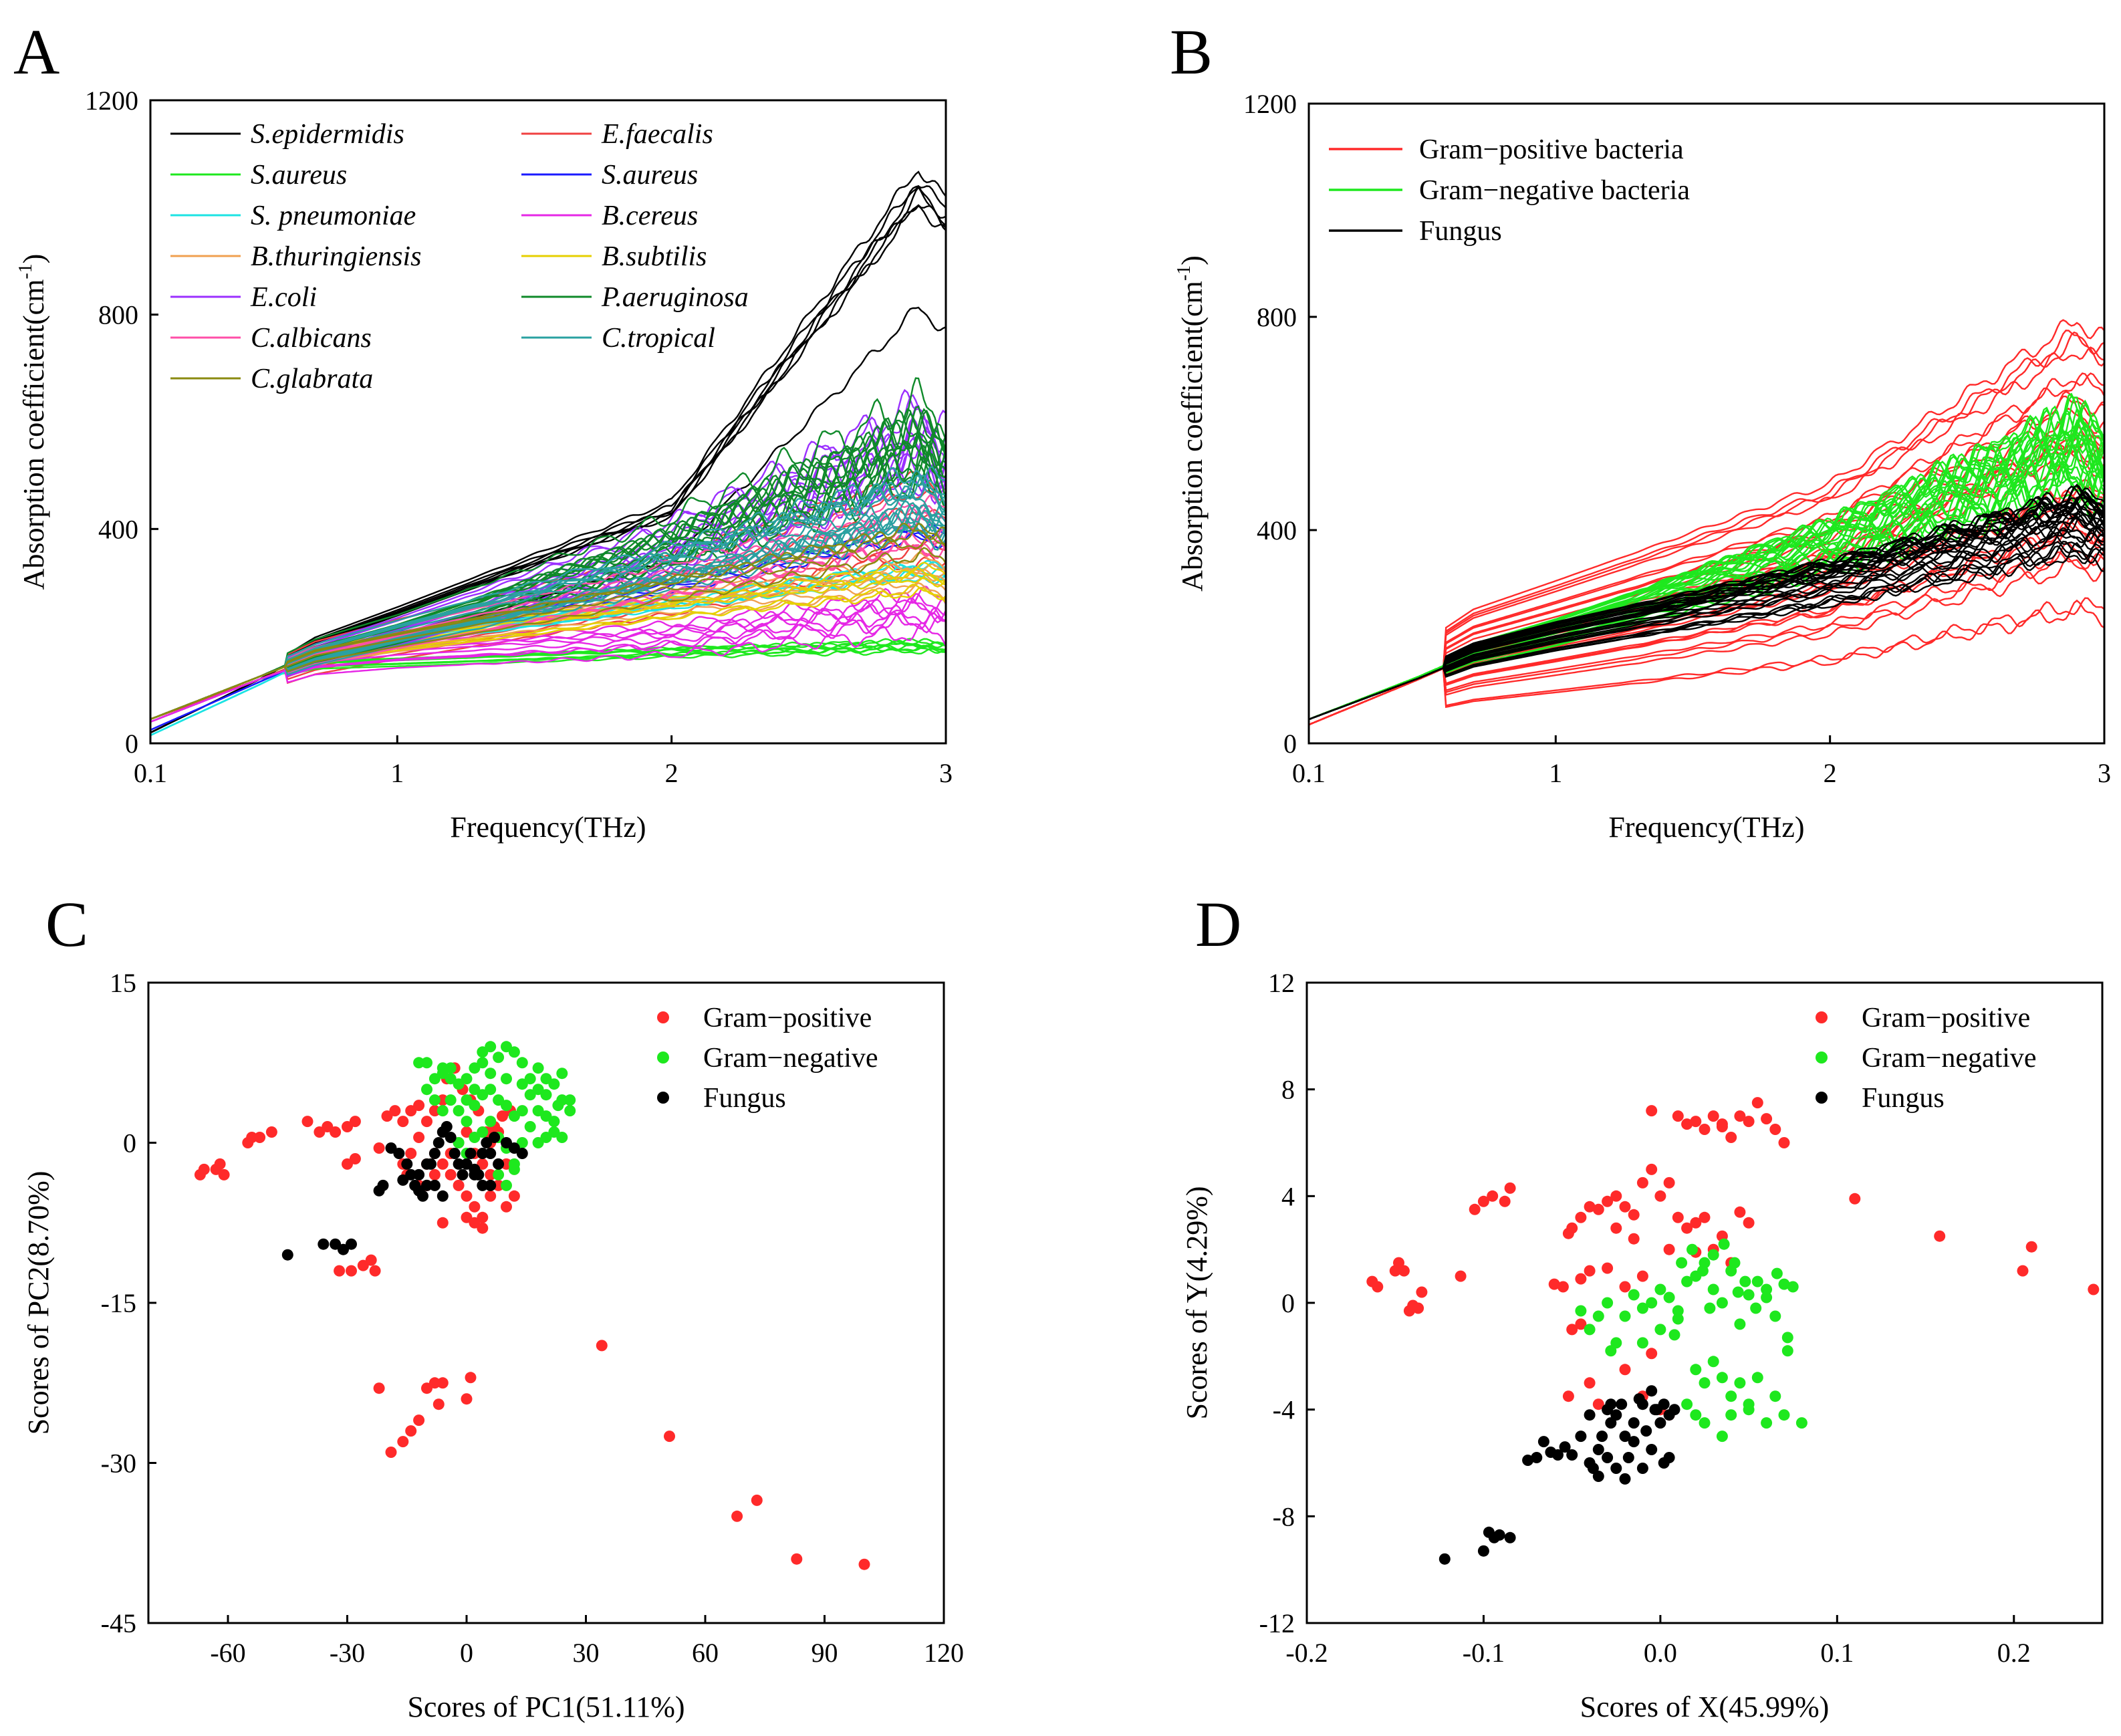 The height and width of the screenshot is (1736, 2121). I want to click on legend-label: C.glabrata, so click(312, 379).